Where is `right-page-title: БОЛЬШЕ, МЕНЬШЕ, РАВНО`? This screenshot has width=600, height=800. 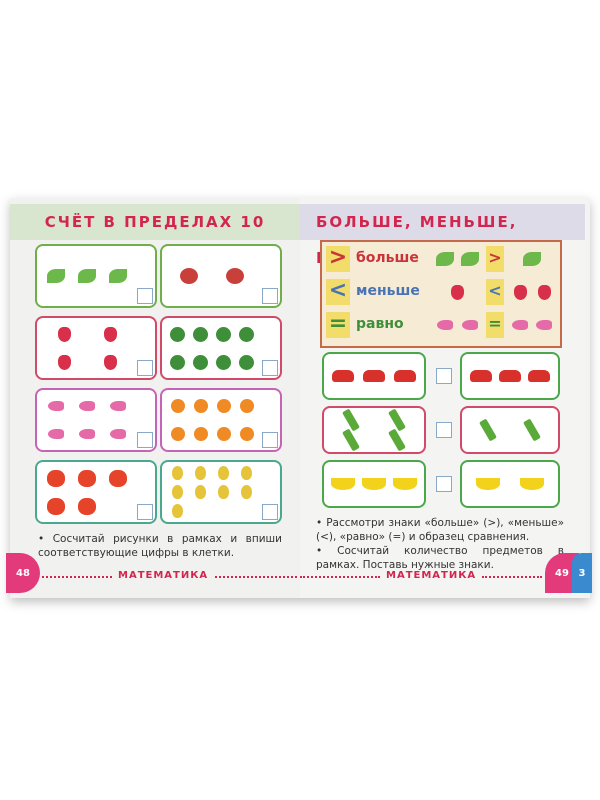 right-page-title: БОЛЬШЕ, МЕНЬШЕ, РАВНО is located at coordinates (442, 235).